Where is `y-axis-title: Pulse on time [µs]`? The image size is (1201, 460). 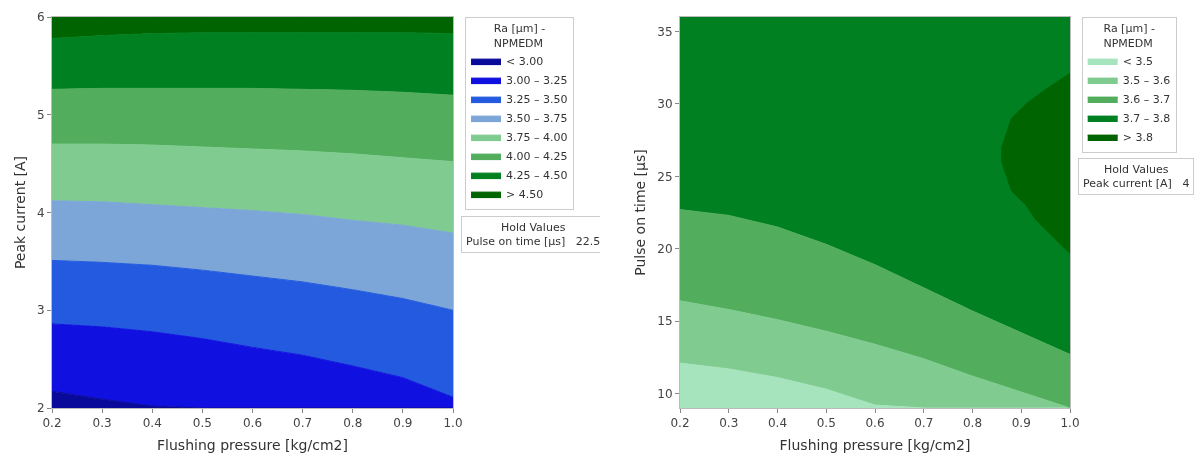
y-axis-title: Pulse on time [µs] is located at coordinates (639, 212).